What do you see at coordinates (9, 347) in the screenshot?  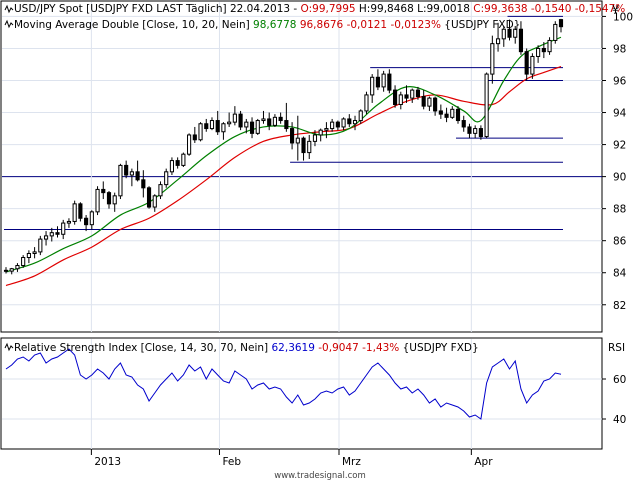 I see `rsi-legend-icon` at bounding box center [9, 347].